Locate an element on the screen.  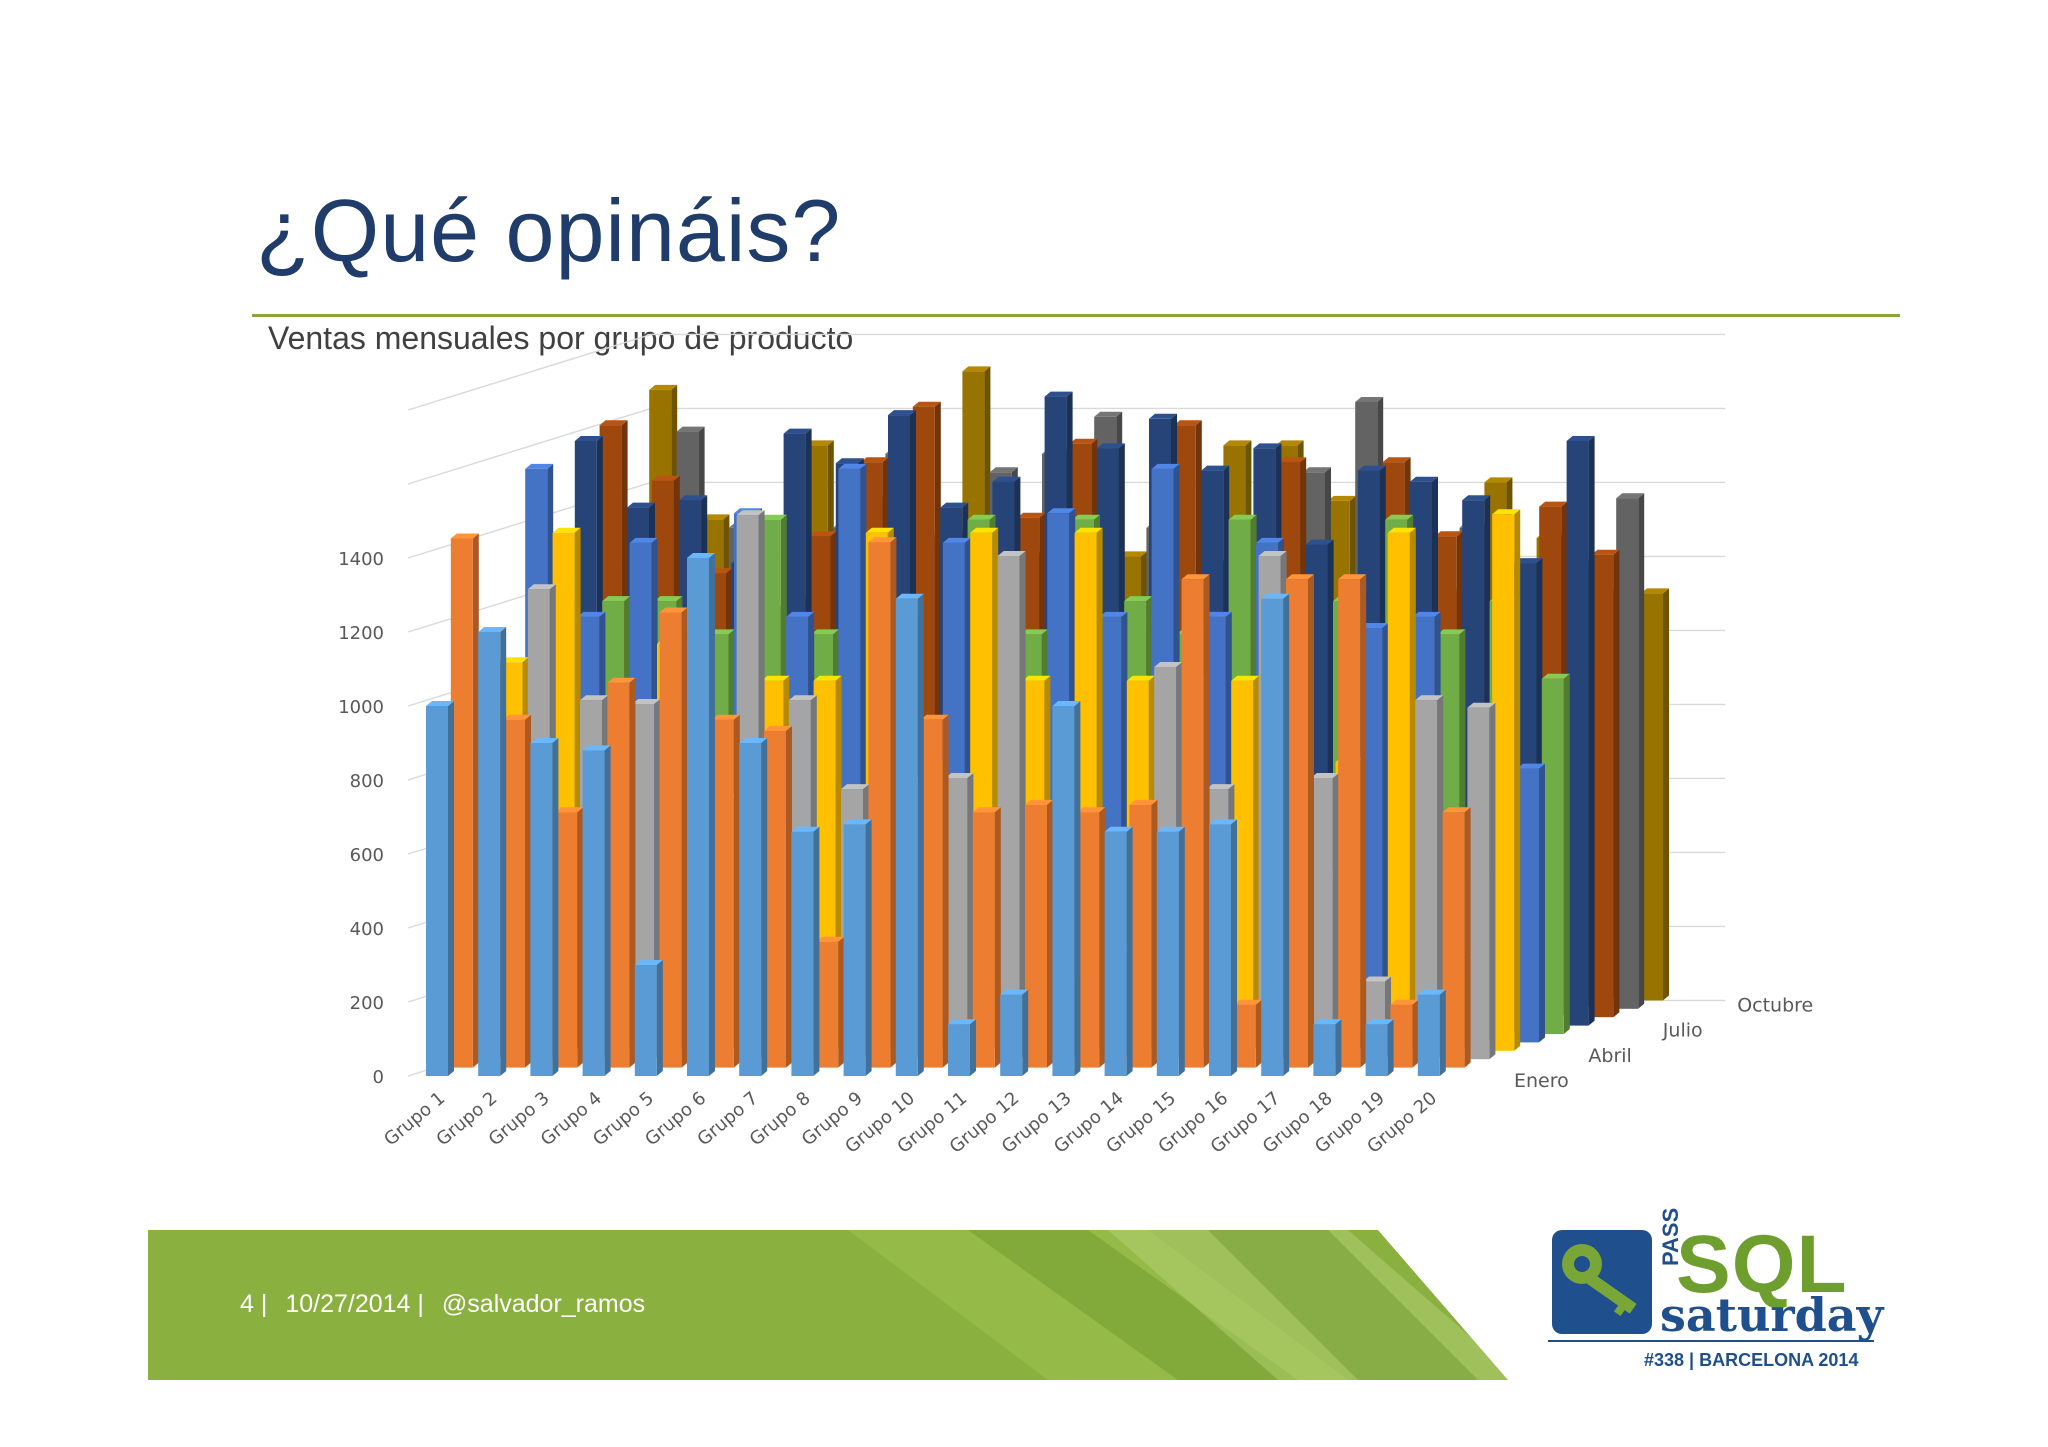
gridline-side is located at coordinates (529, 372).